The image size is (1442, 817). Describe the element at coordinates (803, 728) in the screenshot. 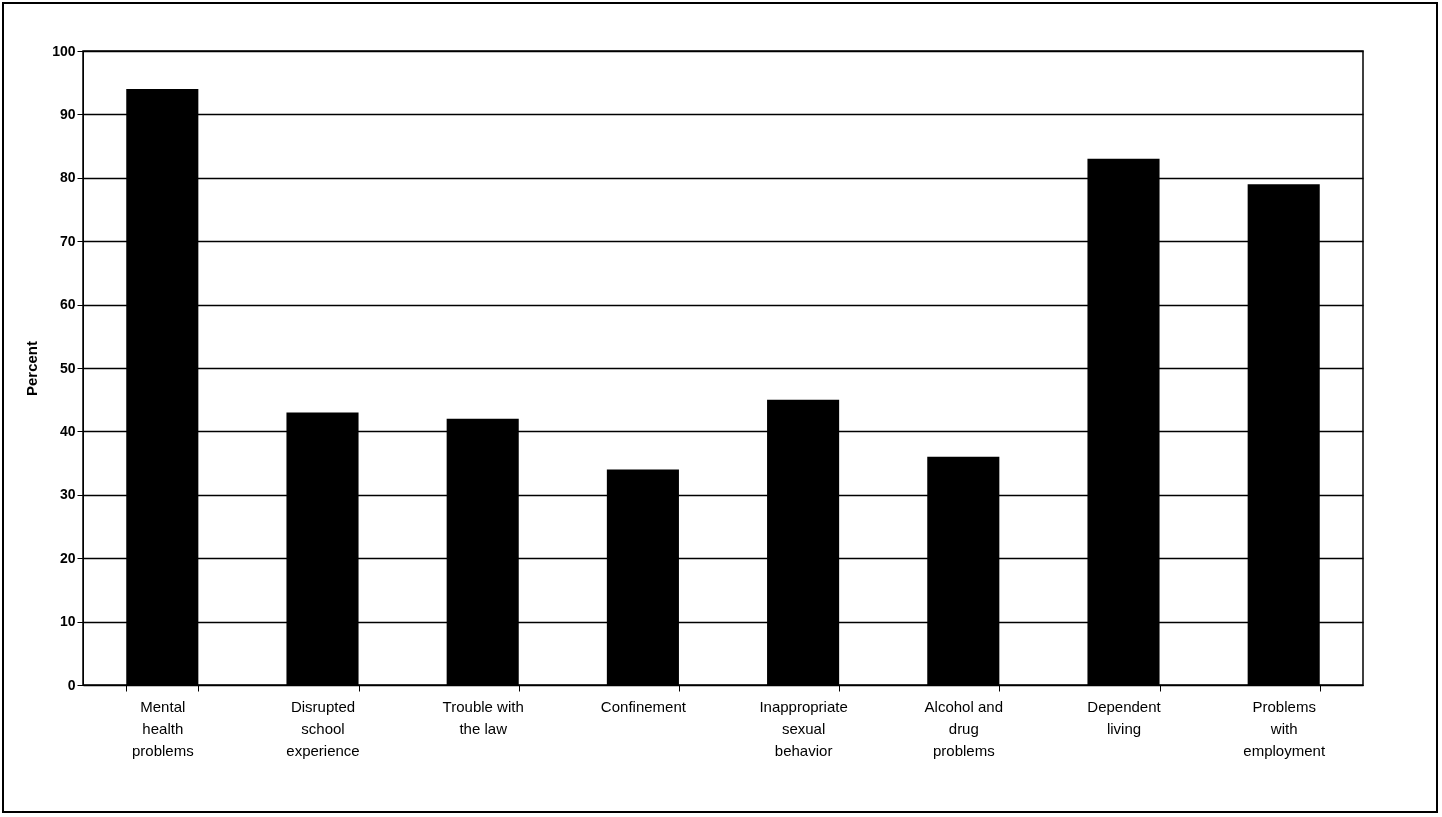

I see `x-tick-label: Inappropriate sexual behavior` at that location.